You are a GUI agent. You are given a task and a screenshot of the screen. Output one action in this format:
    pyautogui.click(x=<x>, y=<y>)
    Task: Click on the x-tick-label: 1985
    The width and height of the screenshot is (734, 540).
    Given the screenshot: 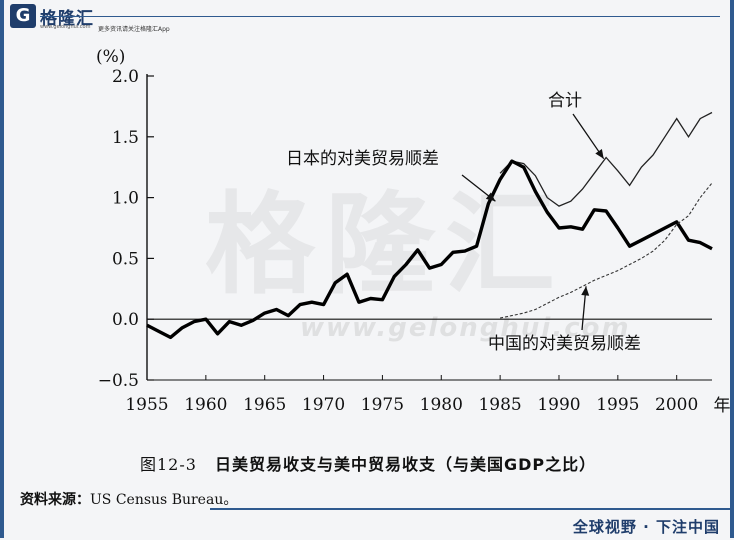 What is the action you would take?
    pyautogui.click(x=499, y=405)
    